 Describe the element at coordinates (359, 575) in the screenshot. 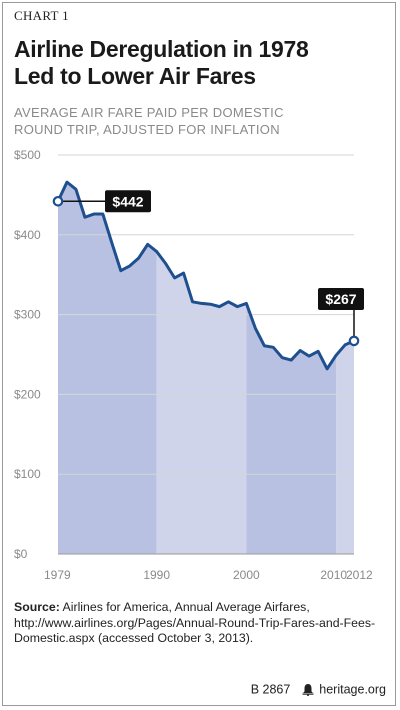

I see `x-tick-label: 2012` at that location.